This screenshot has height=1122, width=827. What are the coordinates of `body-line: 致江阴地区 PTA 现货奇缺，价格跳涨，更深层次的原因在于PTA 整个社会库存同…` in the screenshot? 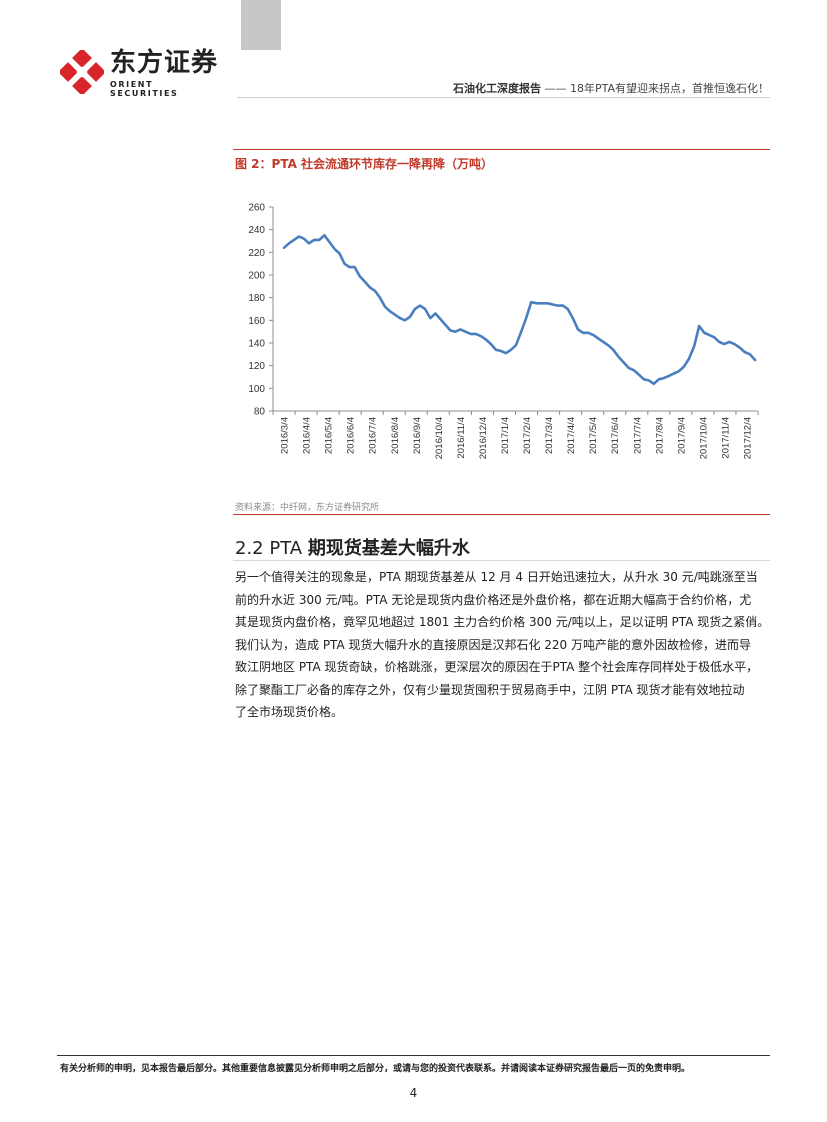 It's located at (497, 667).